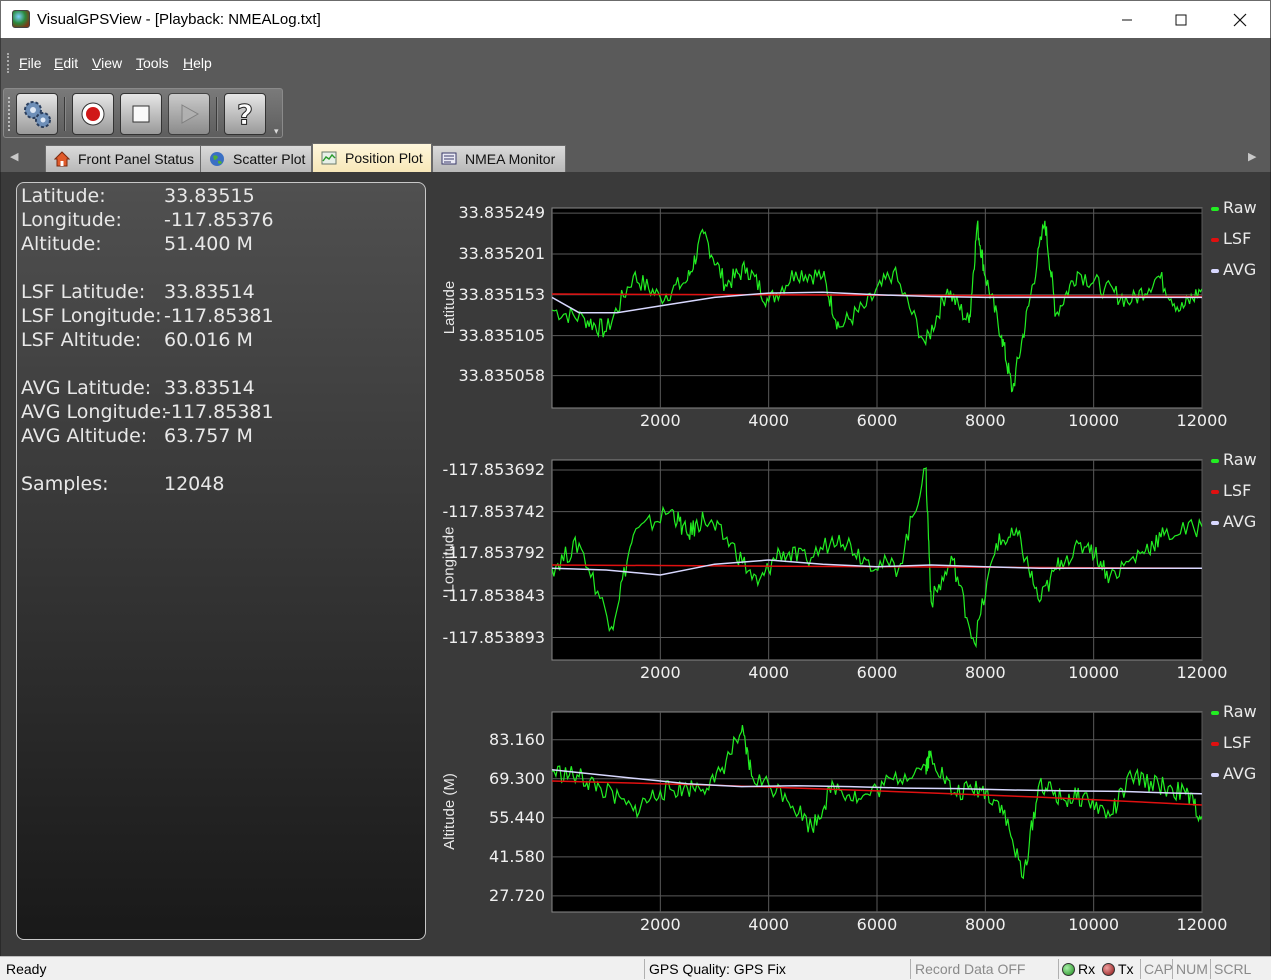  I want to click on status-num: NUM, so click(1192, 969).